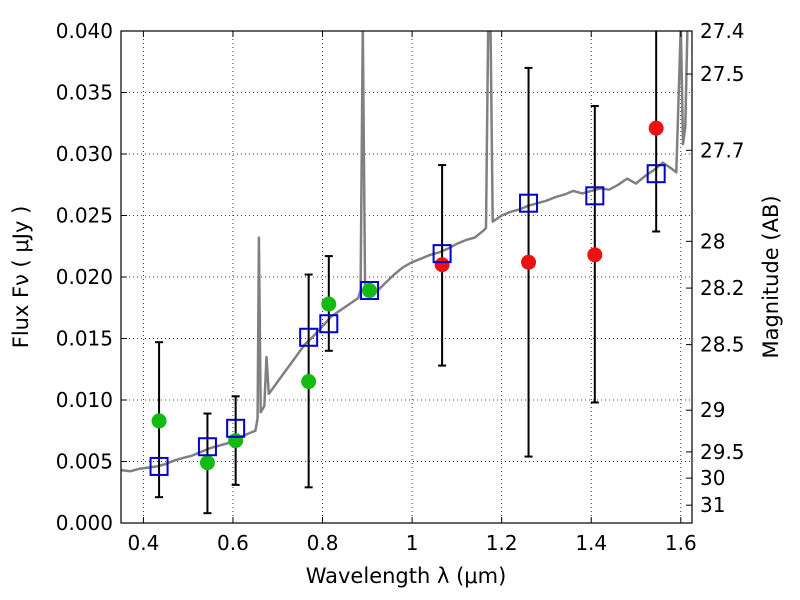  Describe the element at coordinates (712, 478) in the screenshot. I see `y2-tick-label: 30` at that location.